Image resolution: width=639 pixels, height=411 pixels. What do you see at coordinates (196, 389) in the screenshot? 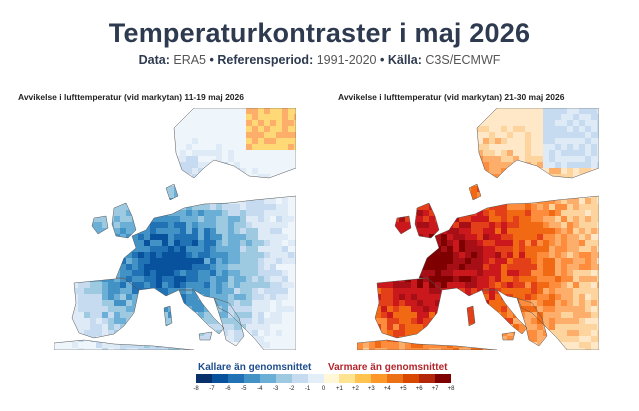
I see `scale-tick: -8` at bounding box center [196, 389].